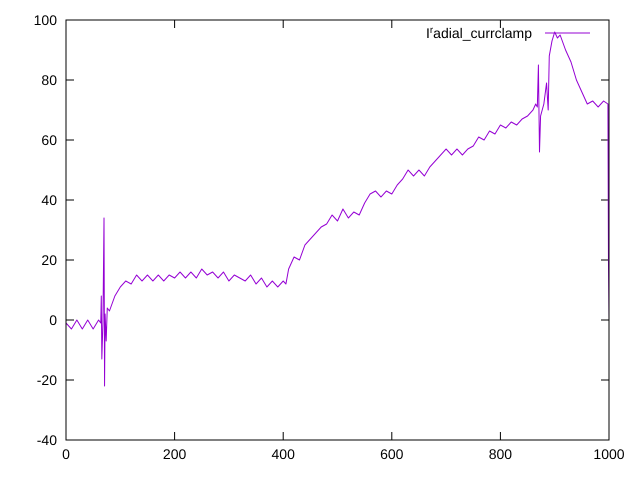  What do you see at coordinates (284, 454) in the screenshot?
I see `x-tick-label: 400` at bounding box center [284, 454].